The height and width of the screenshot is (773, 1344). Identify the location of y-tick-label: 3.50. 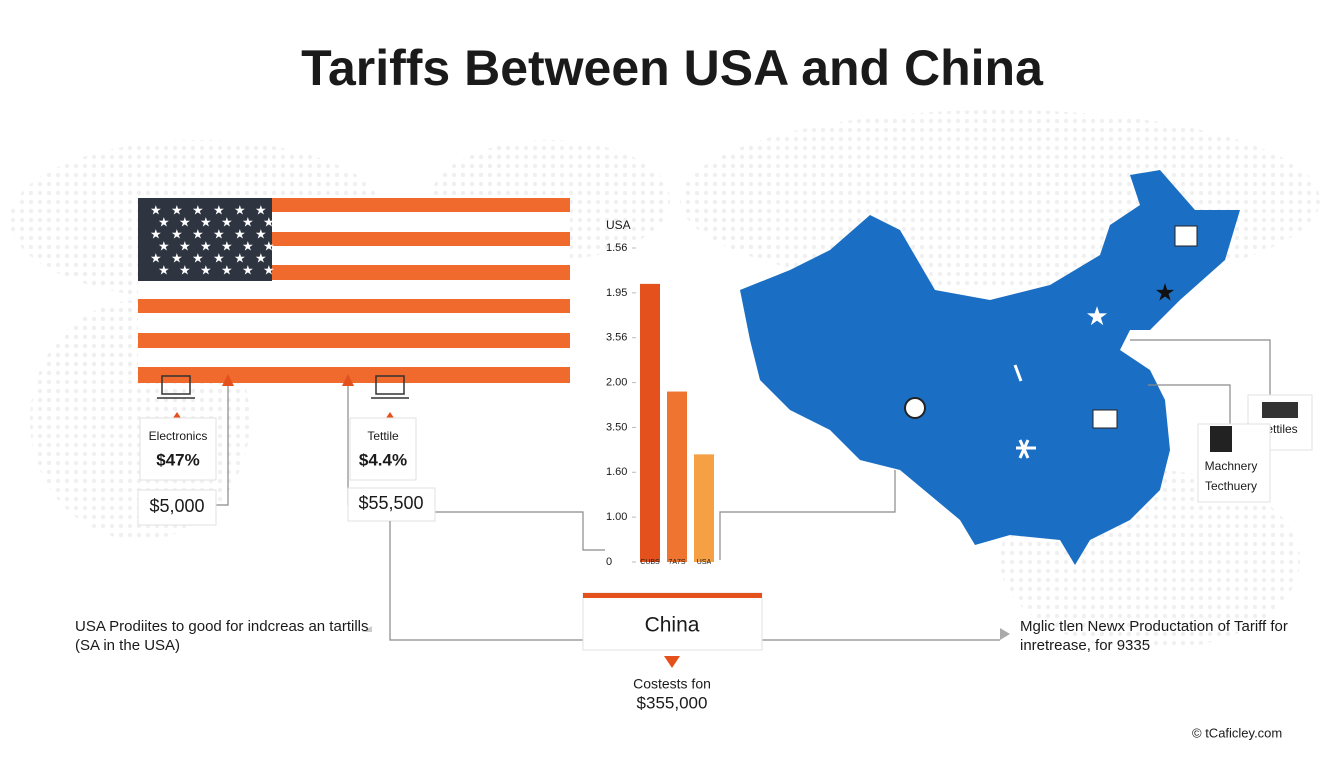
(616, 427).